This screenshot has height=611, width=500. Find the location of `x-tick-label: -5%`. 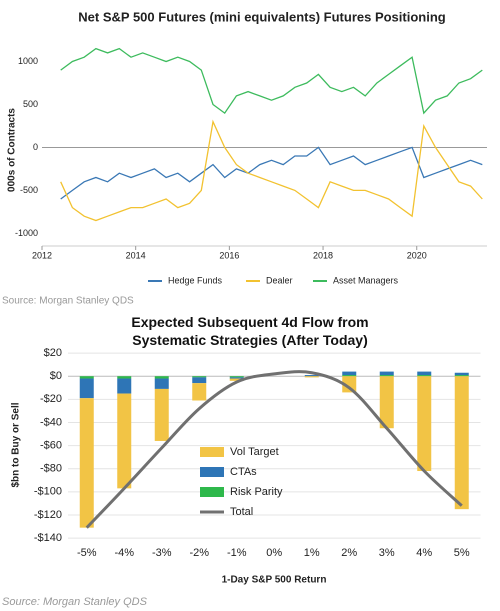

x-tick-label: -5% is located at coordinates (87, 553).